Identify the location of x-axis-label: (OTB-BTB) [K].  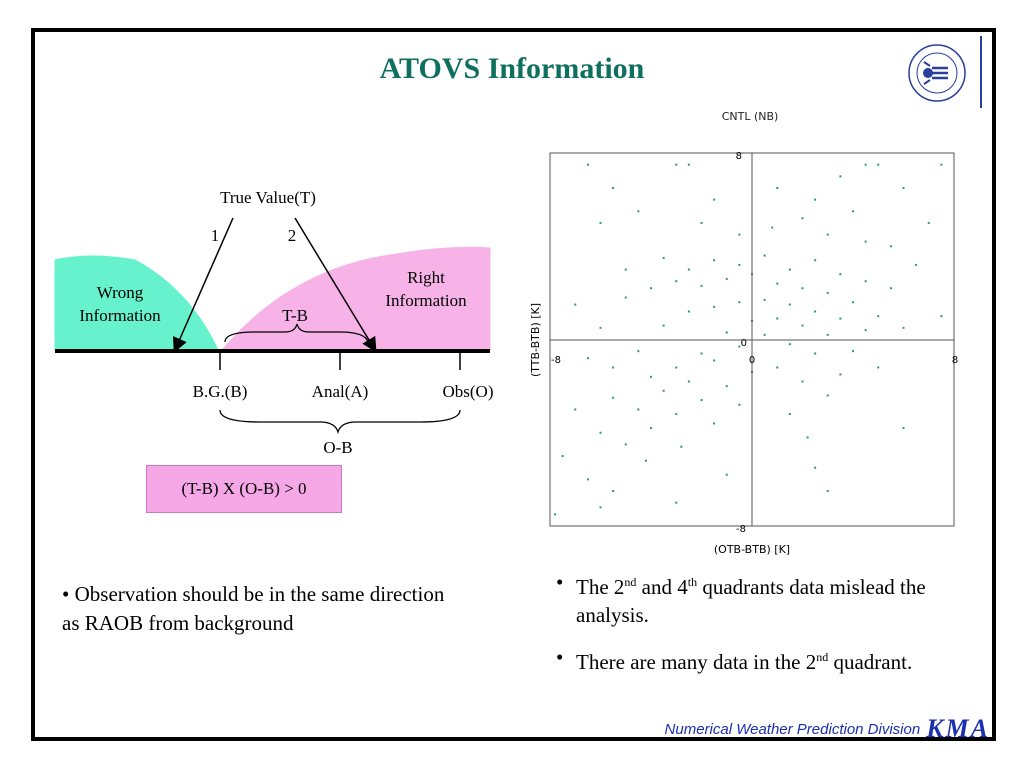
(752, 549).